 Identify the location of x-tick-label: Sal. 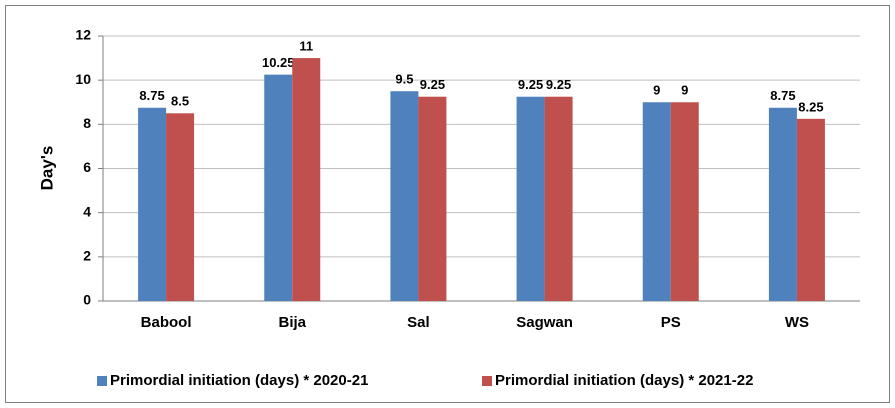
(418, 322).